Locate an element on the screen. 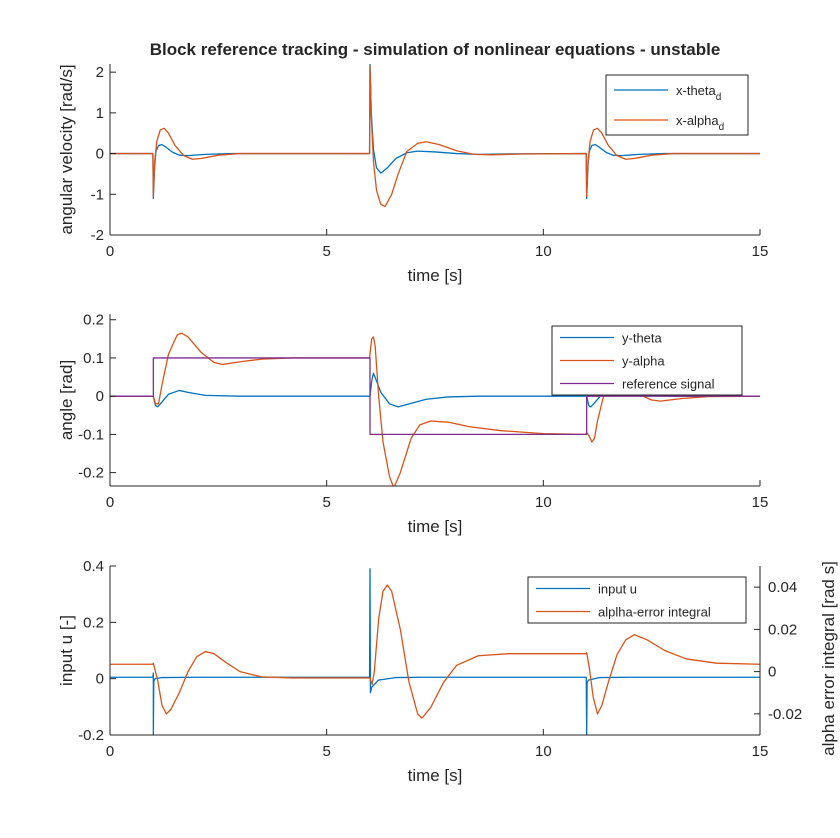 The image size is (840, 838). y-tick-label: 0.1 is located at coordinates (93, 358).